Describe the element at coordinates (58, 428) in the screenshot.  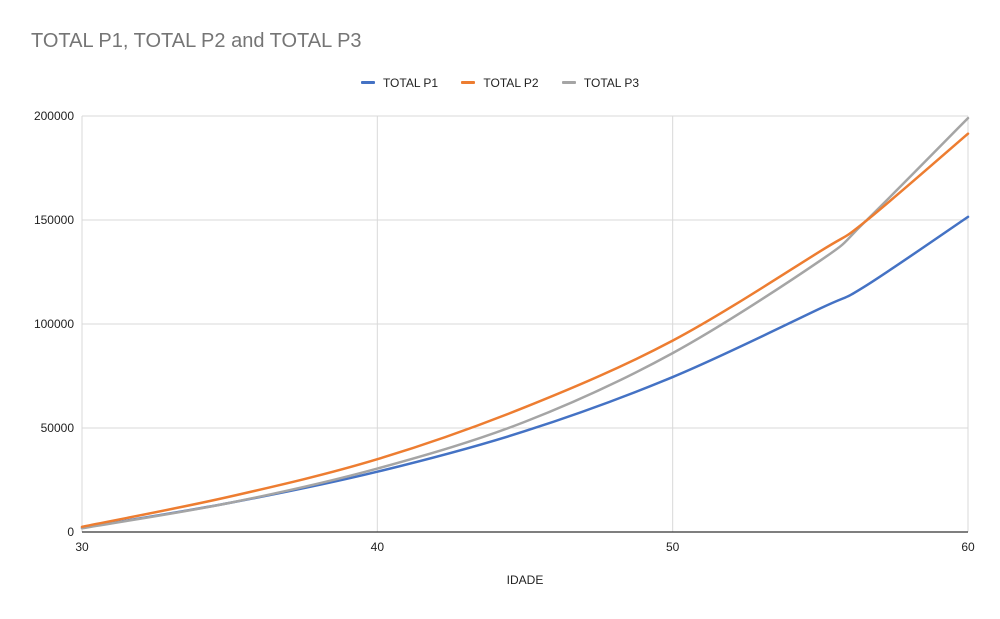
I see `y-tick-label: 50000` at that location.